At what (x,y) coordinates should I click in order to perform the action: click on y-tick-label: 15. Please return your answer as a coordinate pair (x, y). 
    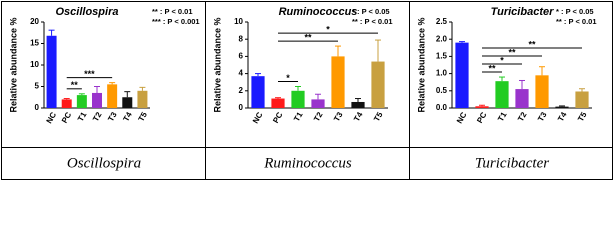
    Looking at the image, I should click on (34, 43).